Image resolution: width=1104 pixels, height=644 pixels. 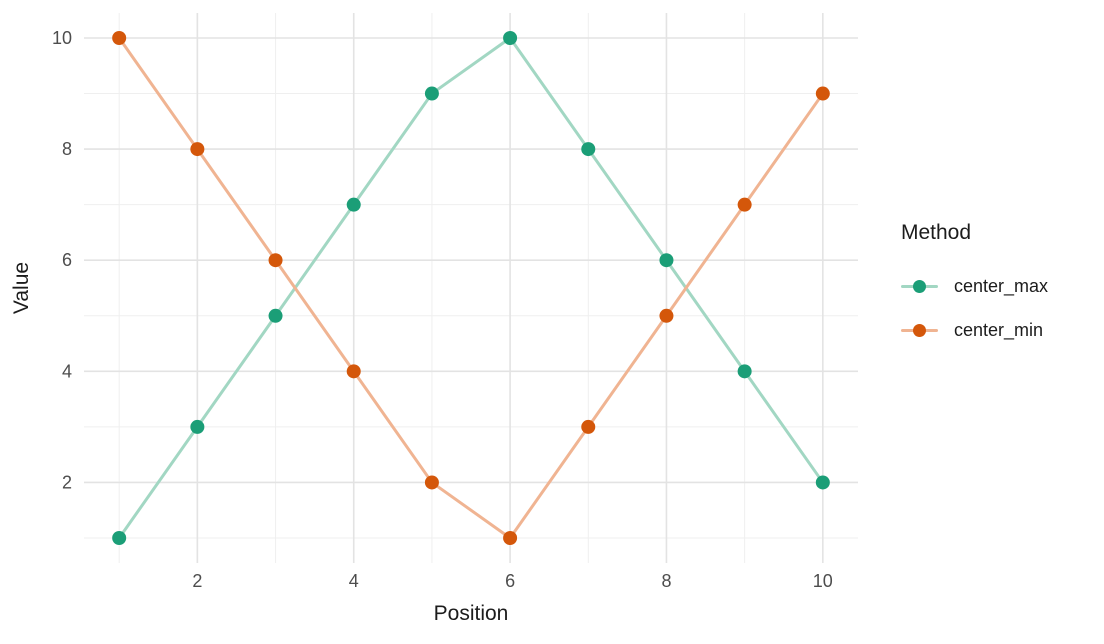 I want to click on x-tick-label: 2, so click(x=197, y=581).